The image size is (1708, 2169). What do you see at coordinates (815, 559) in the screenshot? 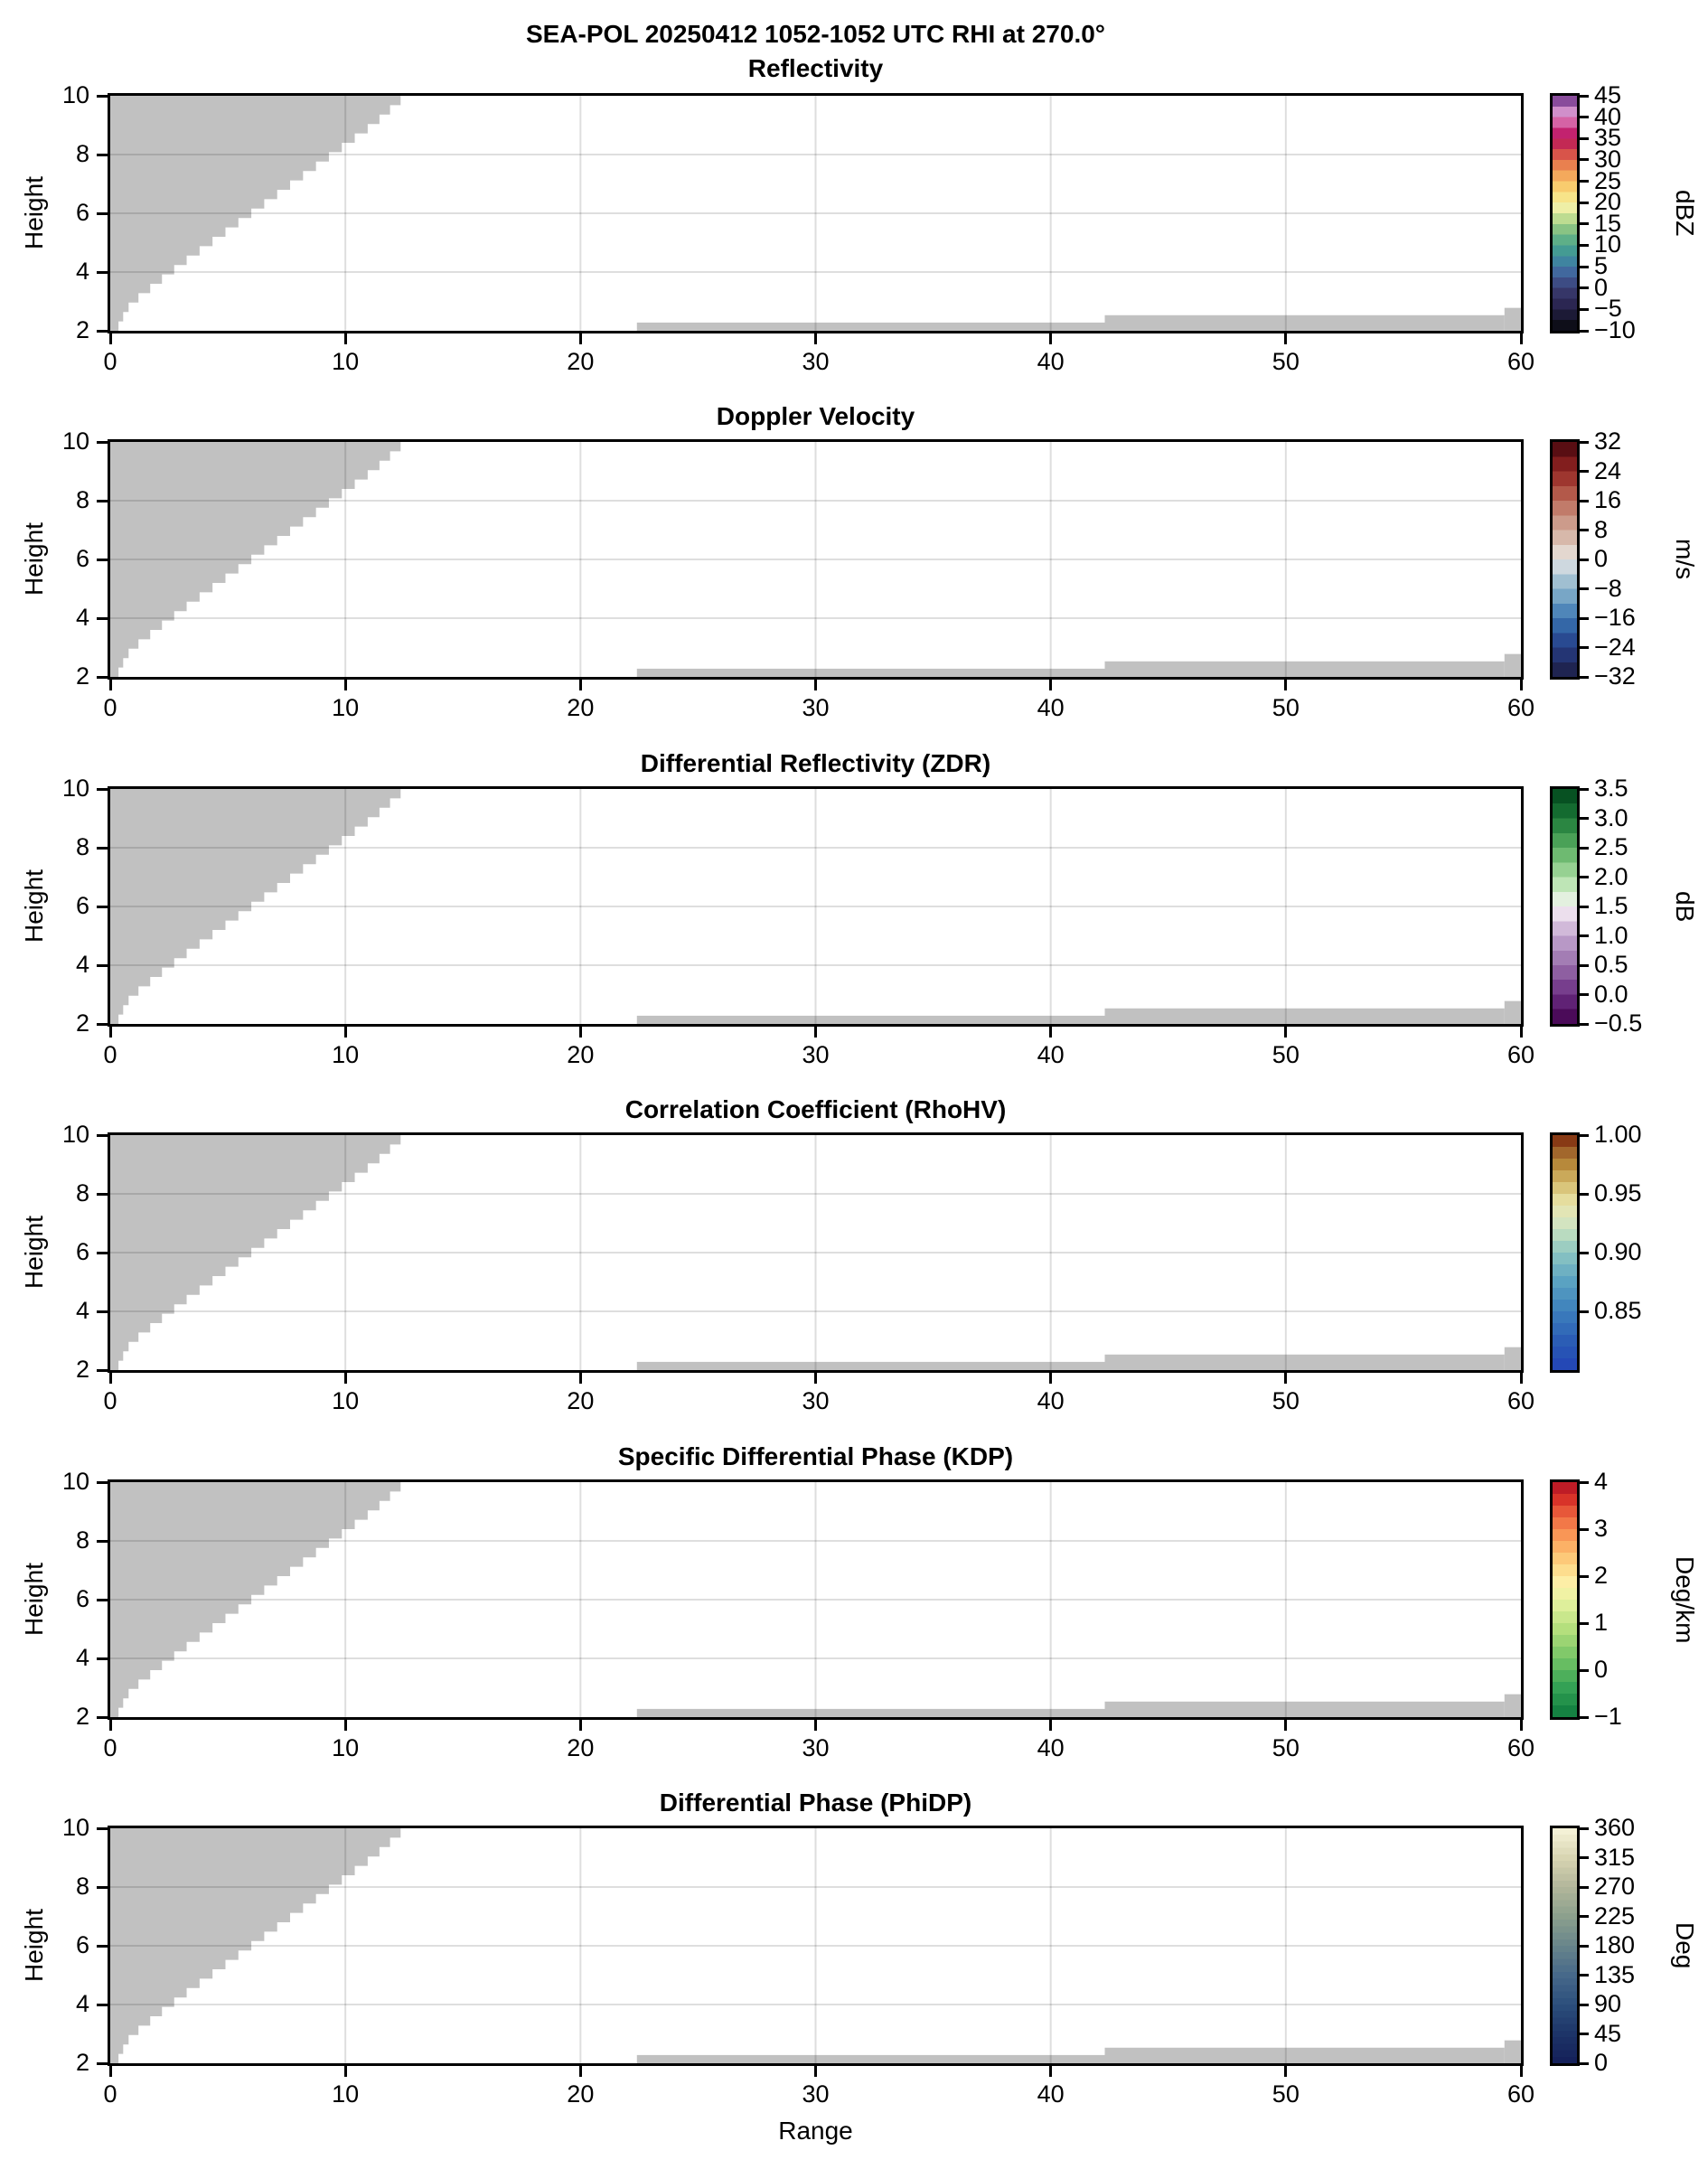
I see `plot-canvas` at bounding box center [815, 559].